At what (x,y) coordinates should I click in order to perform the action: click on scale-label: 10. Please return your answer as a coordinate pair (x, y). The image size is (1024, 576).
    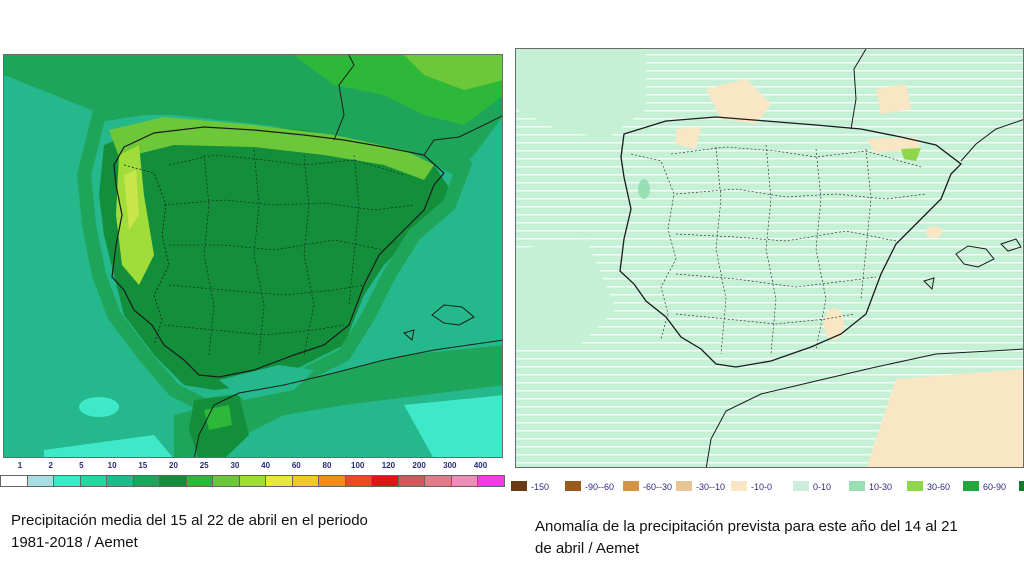
    Looking at the image, I should click on (112, 465).